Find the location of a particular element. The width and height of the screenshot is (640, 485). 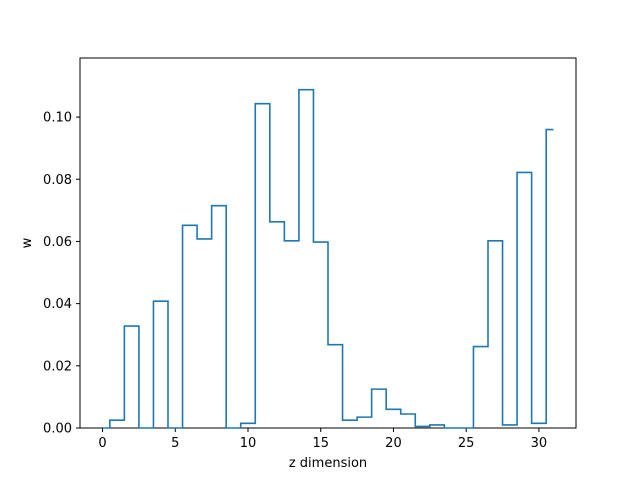

x-tick-label: 0 is located at coordinates (102, 443).